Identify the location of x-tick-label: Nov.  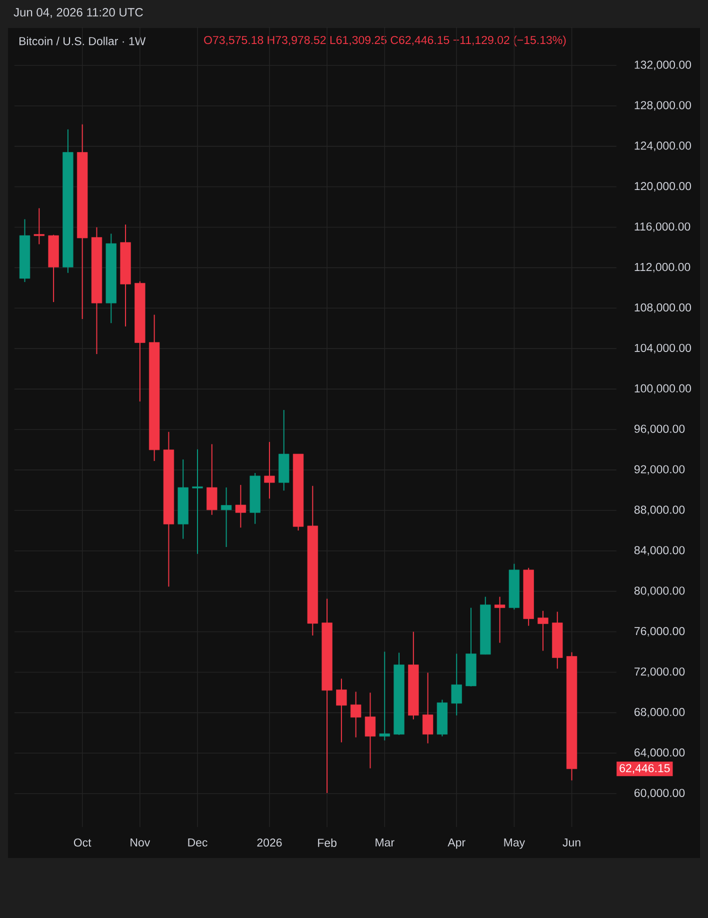
(140, 842).